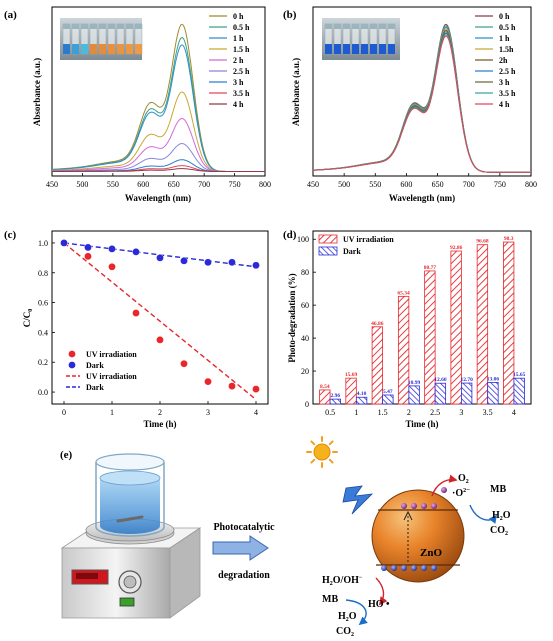 The height and width of the screenshot is (641, 553). Describe the element at coordinates (158, 91) in the screenshot. I see `plot-frame-a` at that location.